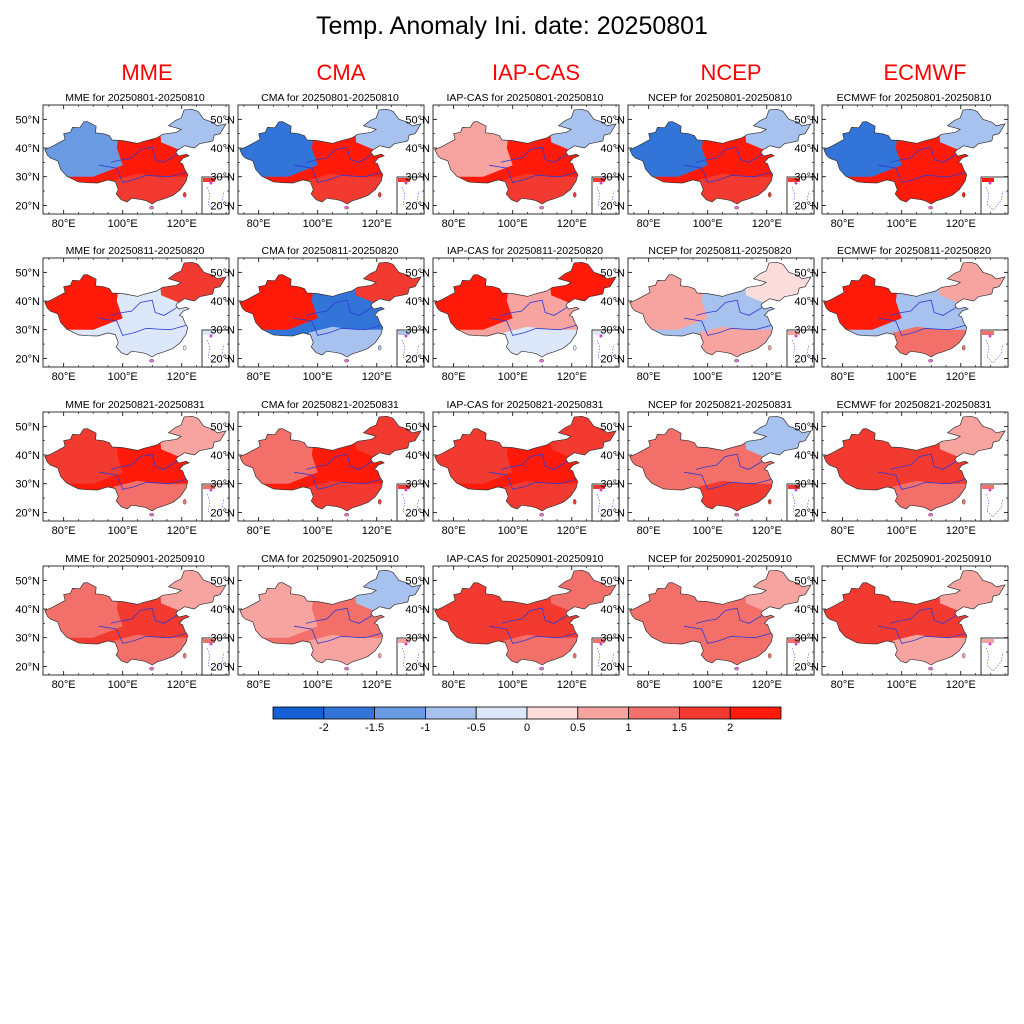 This screenshot has height=1024, width=1024. Describe the element at coordinates (914, 405) in the screenshot. I see `panel-title: ECMWF for 20250821-20250831` at that location.